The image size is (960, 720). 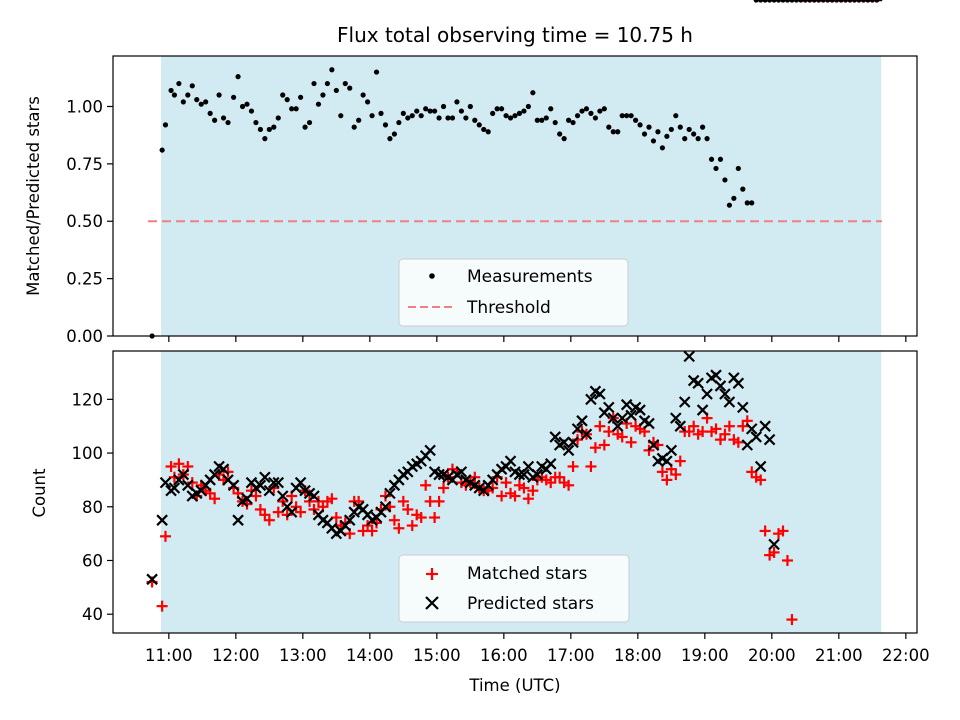 What do you see at coordinates (303, 655) in the screenshot?
I see `x-tick-label: 13:00` at bounding box center [303, 655].